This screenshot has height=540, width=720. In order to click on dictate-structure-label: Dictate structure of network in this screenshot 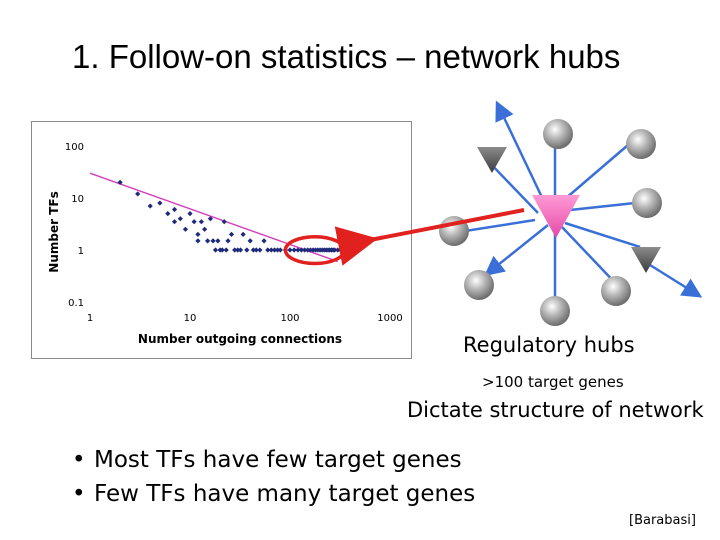, I will do `click(555, 410)`.